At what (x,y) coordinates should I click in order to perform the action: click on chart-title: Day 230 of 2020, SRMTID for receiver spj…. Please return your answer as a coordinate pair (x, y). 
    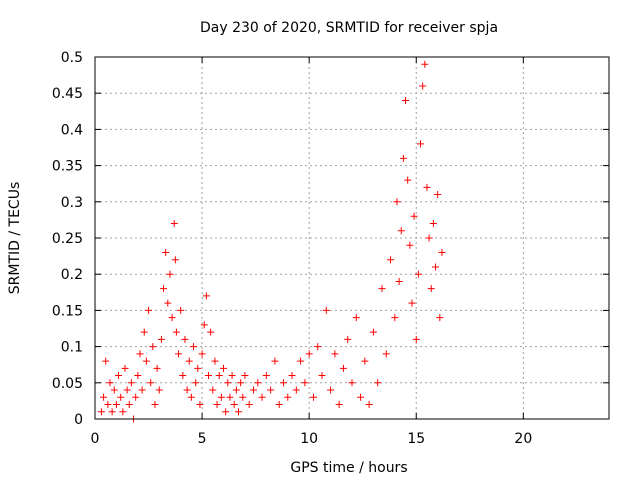
    Looking at the image, I should click on (349, 28).